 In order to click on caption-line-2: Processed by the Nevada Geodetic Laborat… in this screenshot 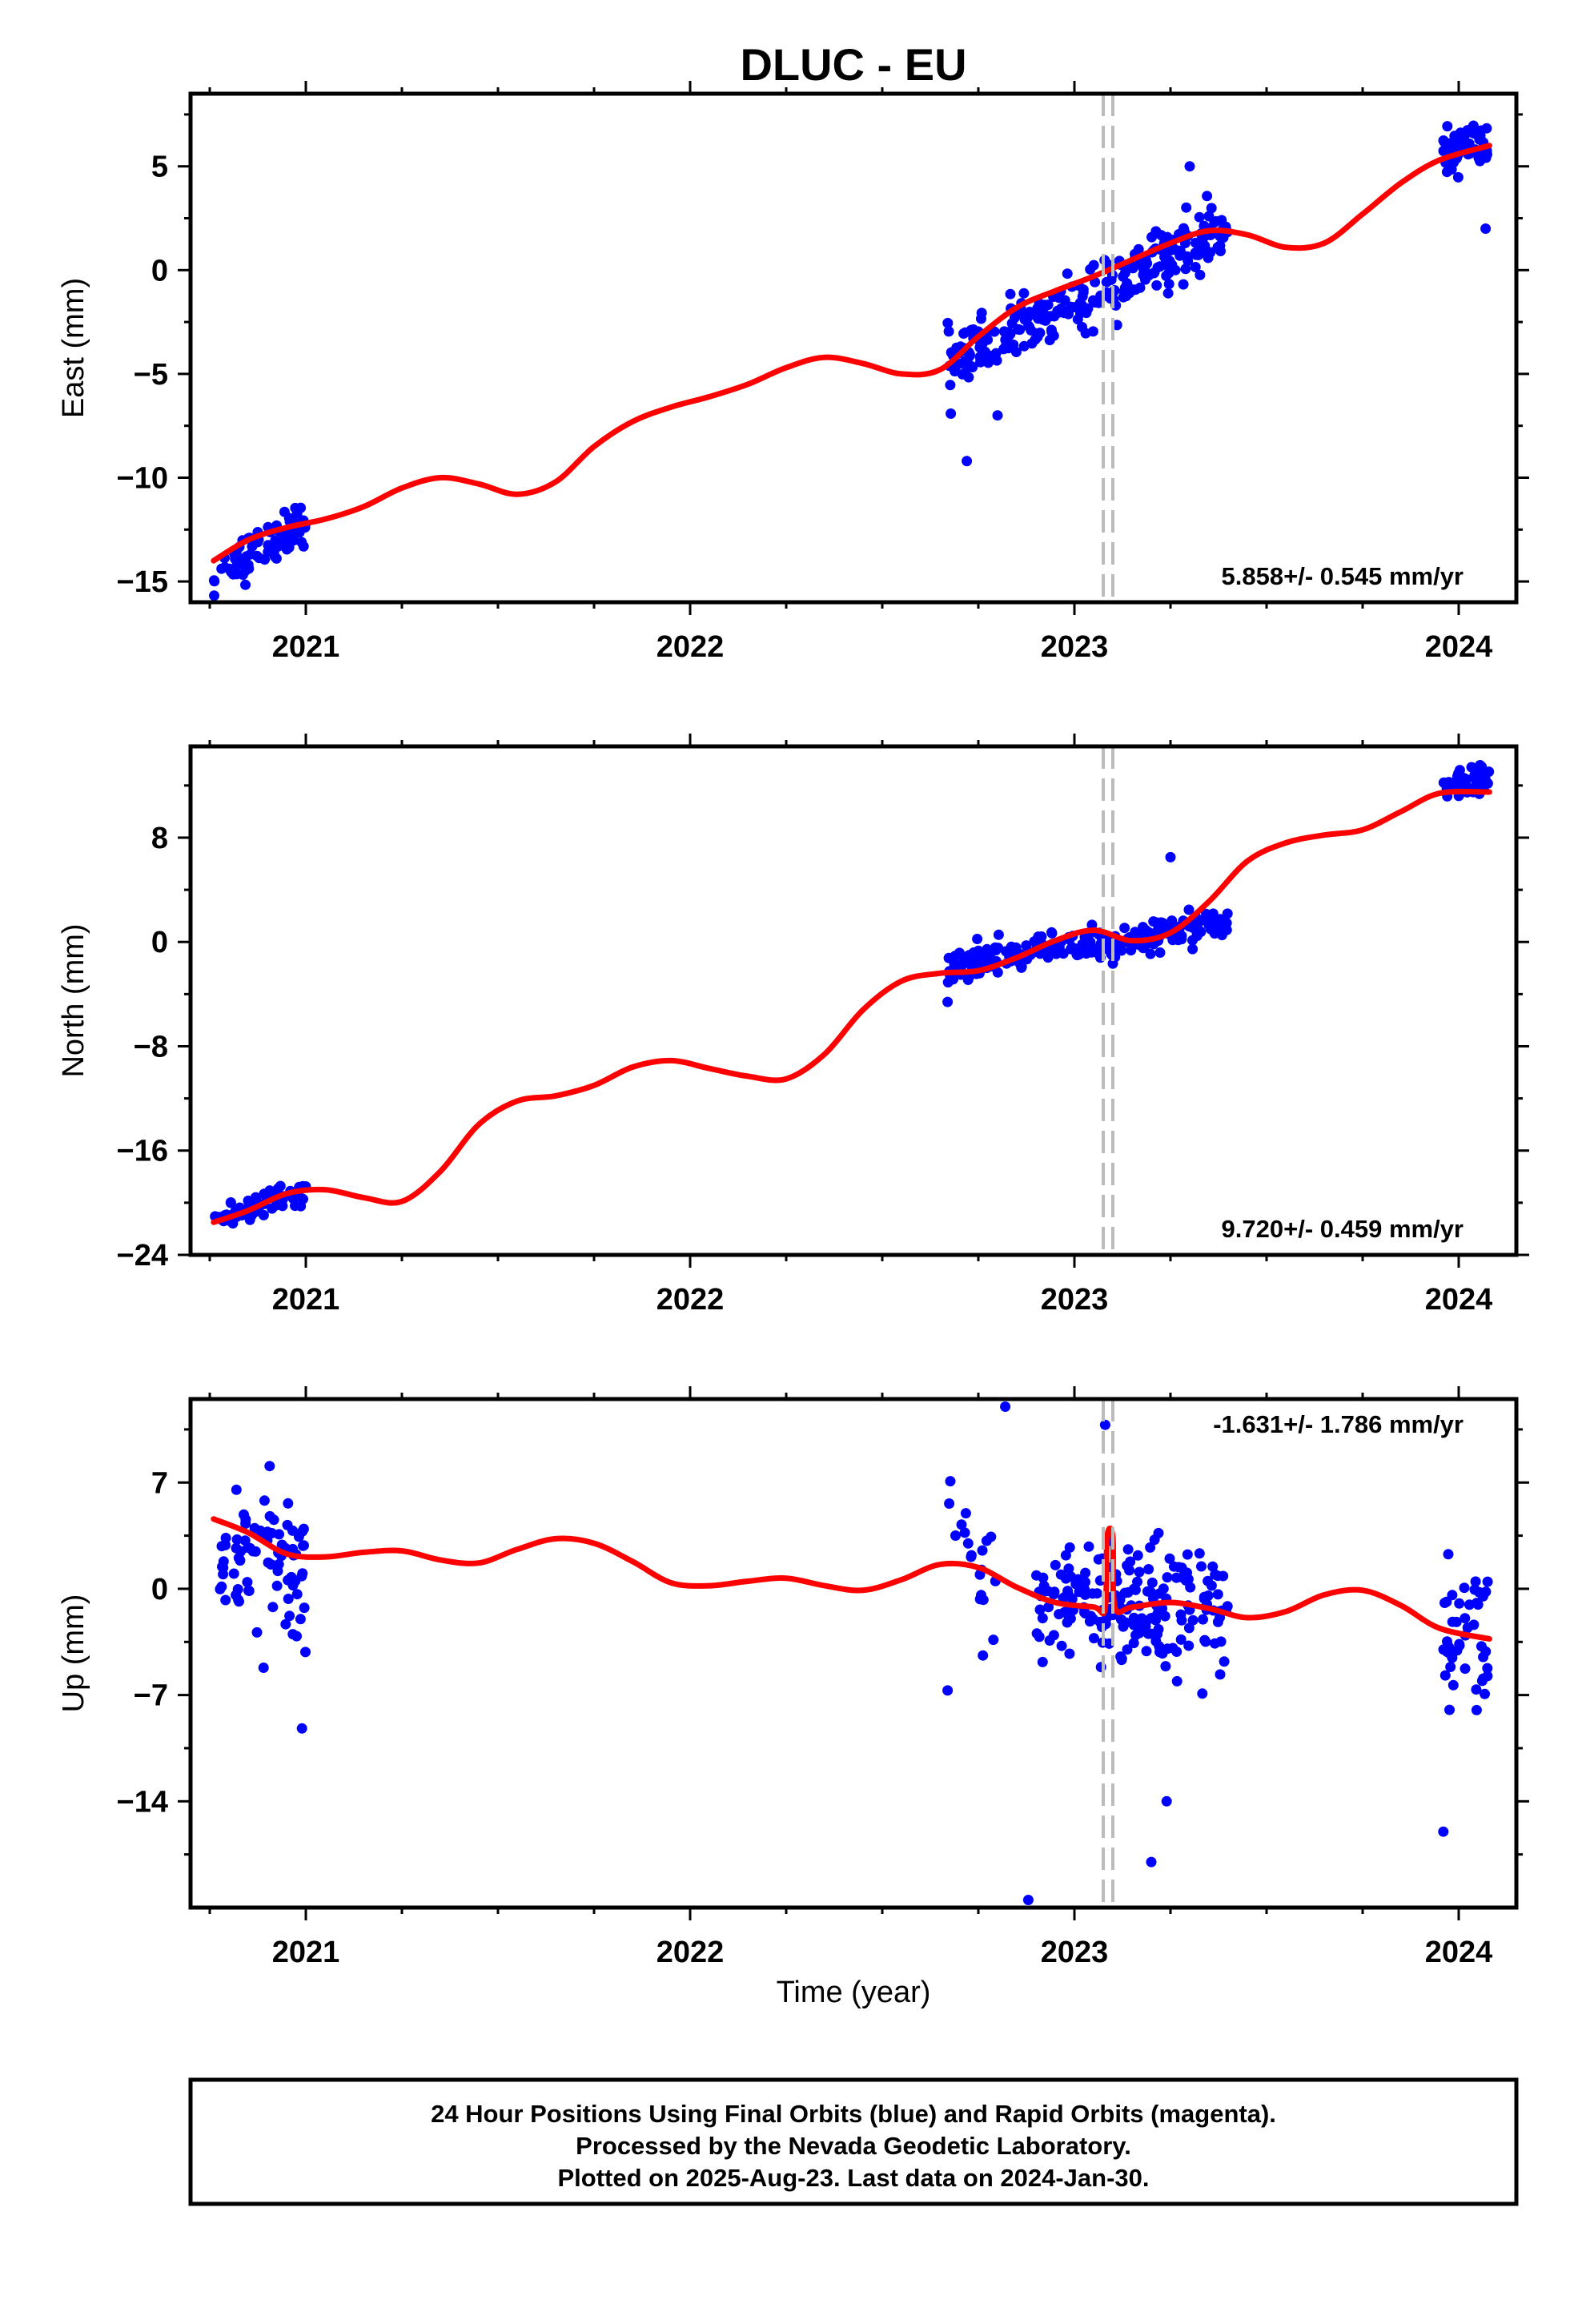, I will do `click(853, 2146)`.